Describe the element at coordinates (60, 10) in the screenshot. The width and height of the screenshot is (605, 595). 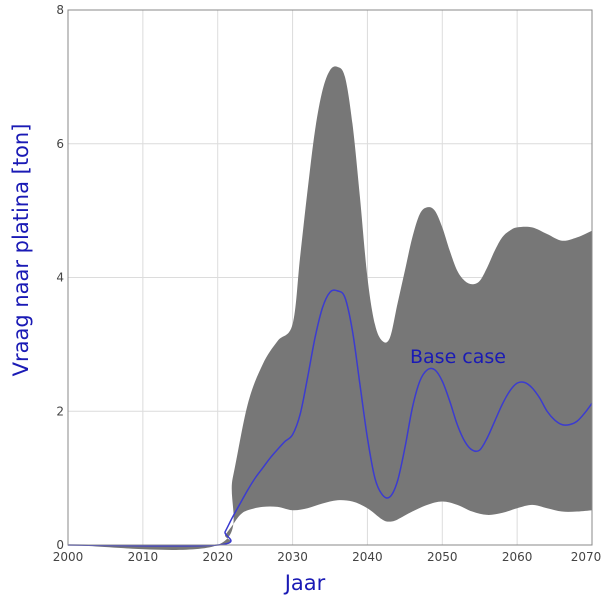
I see `y-tick-label: 8` at that location.